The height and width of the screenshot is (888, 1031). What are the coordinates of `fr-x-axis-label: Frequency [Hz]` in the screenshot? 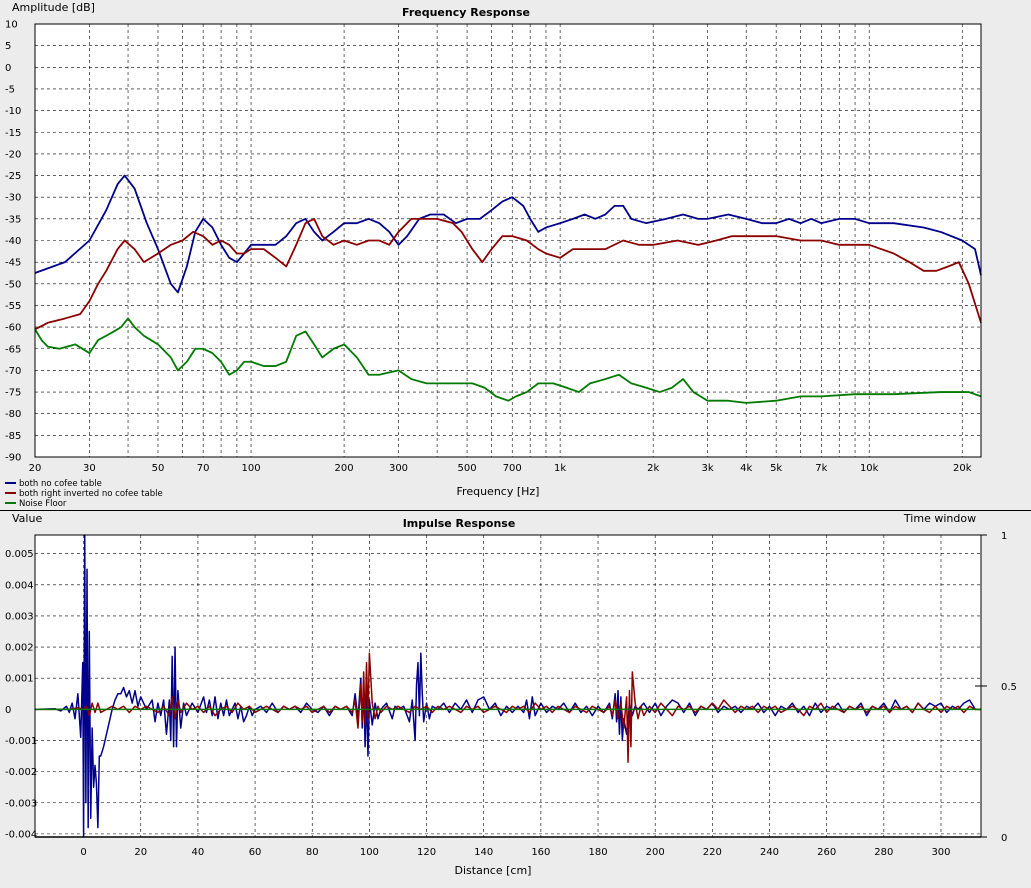 It's located at (498, 491).